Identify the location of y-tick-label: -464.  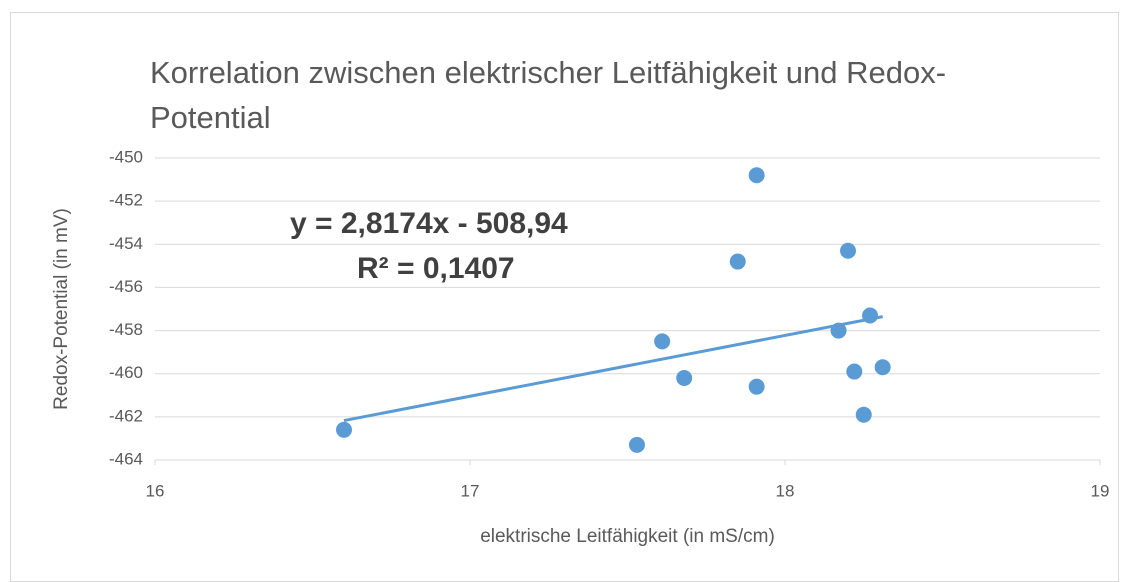
(126, 458).